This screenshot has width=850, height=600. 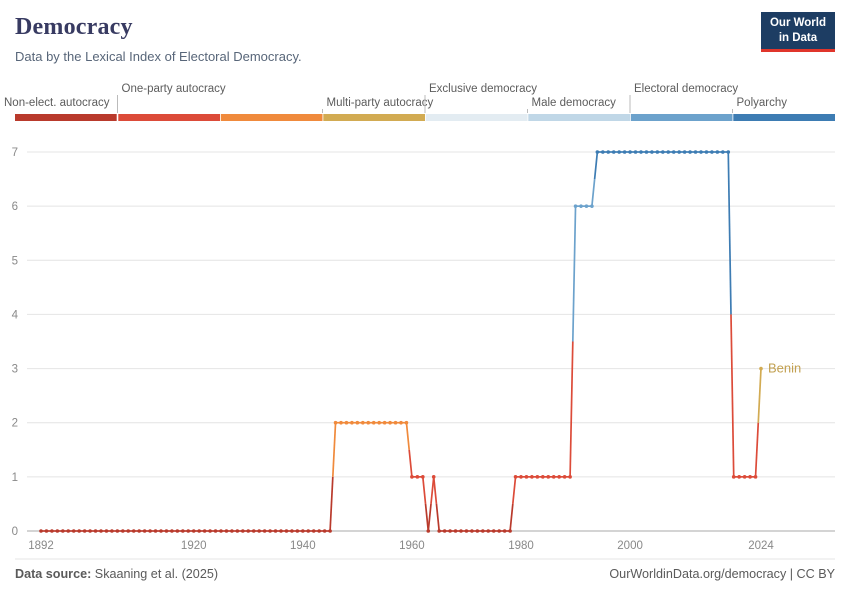 What do you see at coordinates (761, 546) in the screenshot?
I see `x-tick-label-2024: 2024` at bounding box center [761, 546].